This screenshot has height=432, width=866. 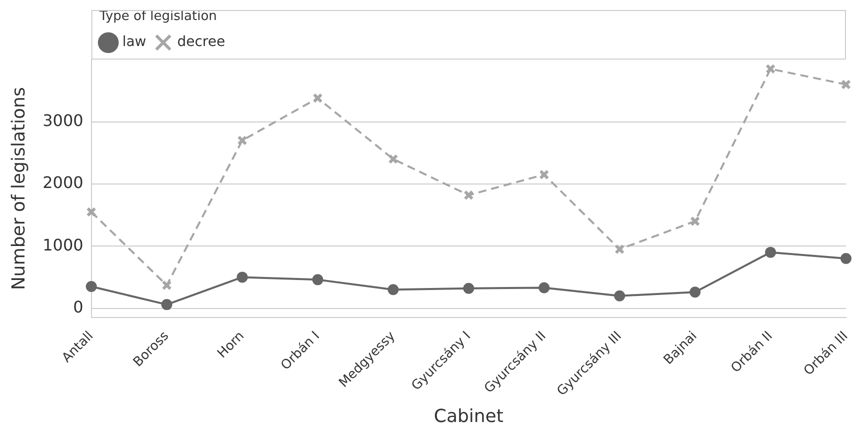 I want to click on x-axis-title: Cabinet, so click(x=469, y=416).